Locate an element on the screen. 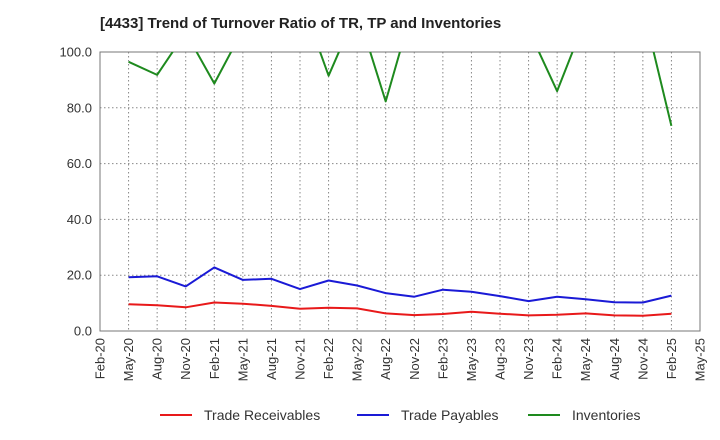 The image size is (720, 440). x-tick-label: Aug-22 is located at coordinates (385, 359).